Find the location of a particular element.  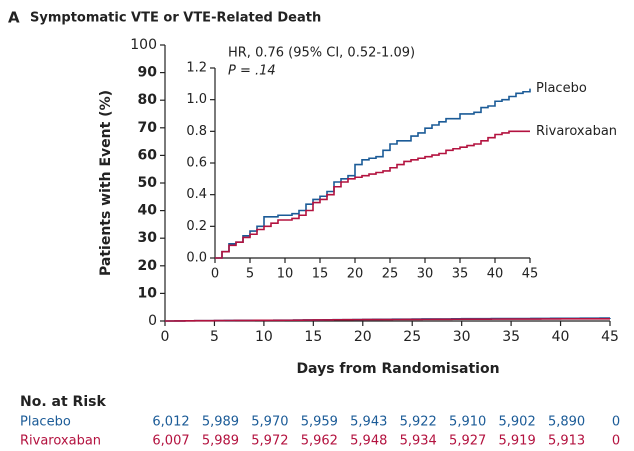

risk-value: 5,902 is located at coordinates (517, 422).